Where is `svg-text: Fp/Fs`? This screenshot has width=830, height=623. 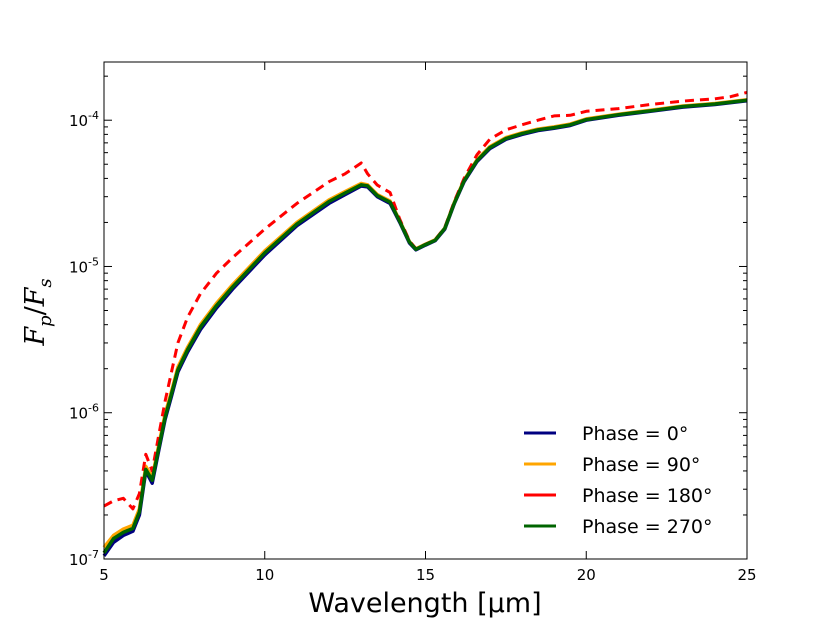
svg-text: Fp/Fs is located at coordinates (38, 312).